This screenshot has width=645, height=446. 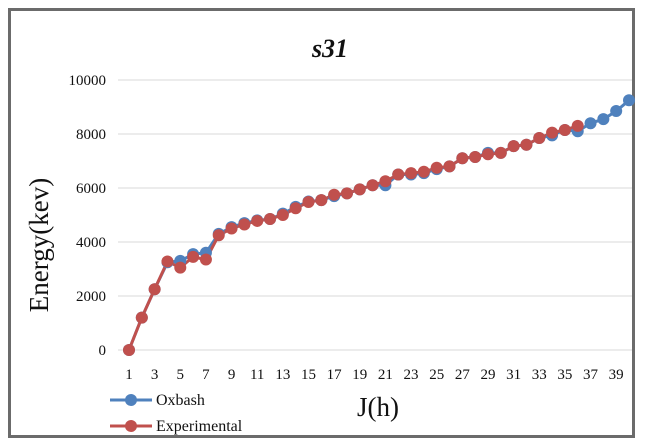 What do you see at coordinates (359, 375) in the screenshot?
I see `x-tick-label: 19` at bounding box center [359, 375].